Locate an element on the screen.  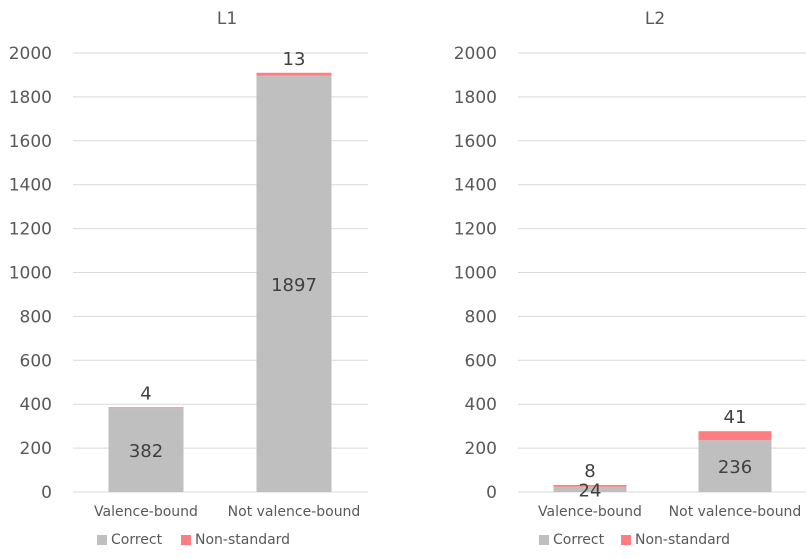
data-label-non-standard: 13 is located at coordinates (294, 59).